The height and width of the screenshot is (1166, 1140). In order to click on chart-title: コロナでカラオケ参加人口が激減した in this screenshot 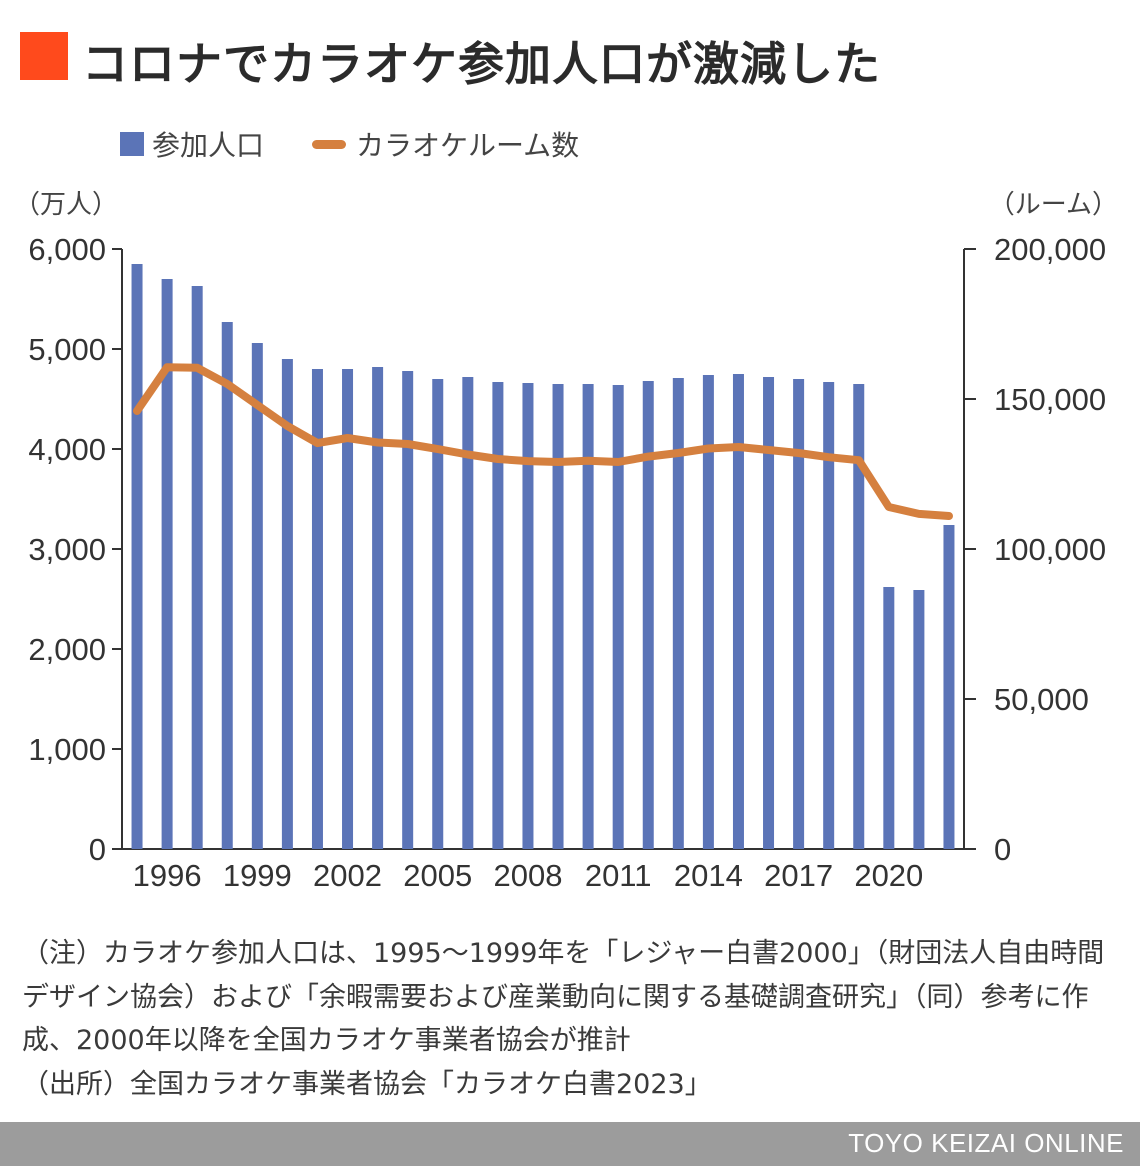, I will do `click(481, 64)`.